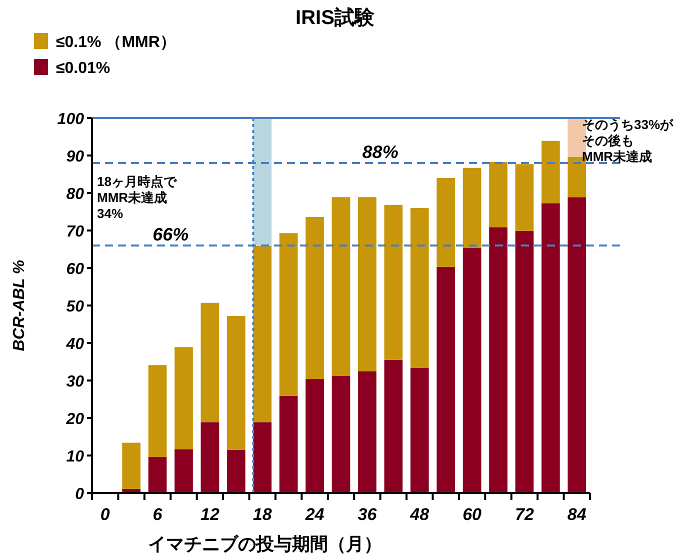 Image resolution: width=690 pixels, height=559 pixels. I want to click on y-tick-label: 90, so click(75, 157).